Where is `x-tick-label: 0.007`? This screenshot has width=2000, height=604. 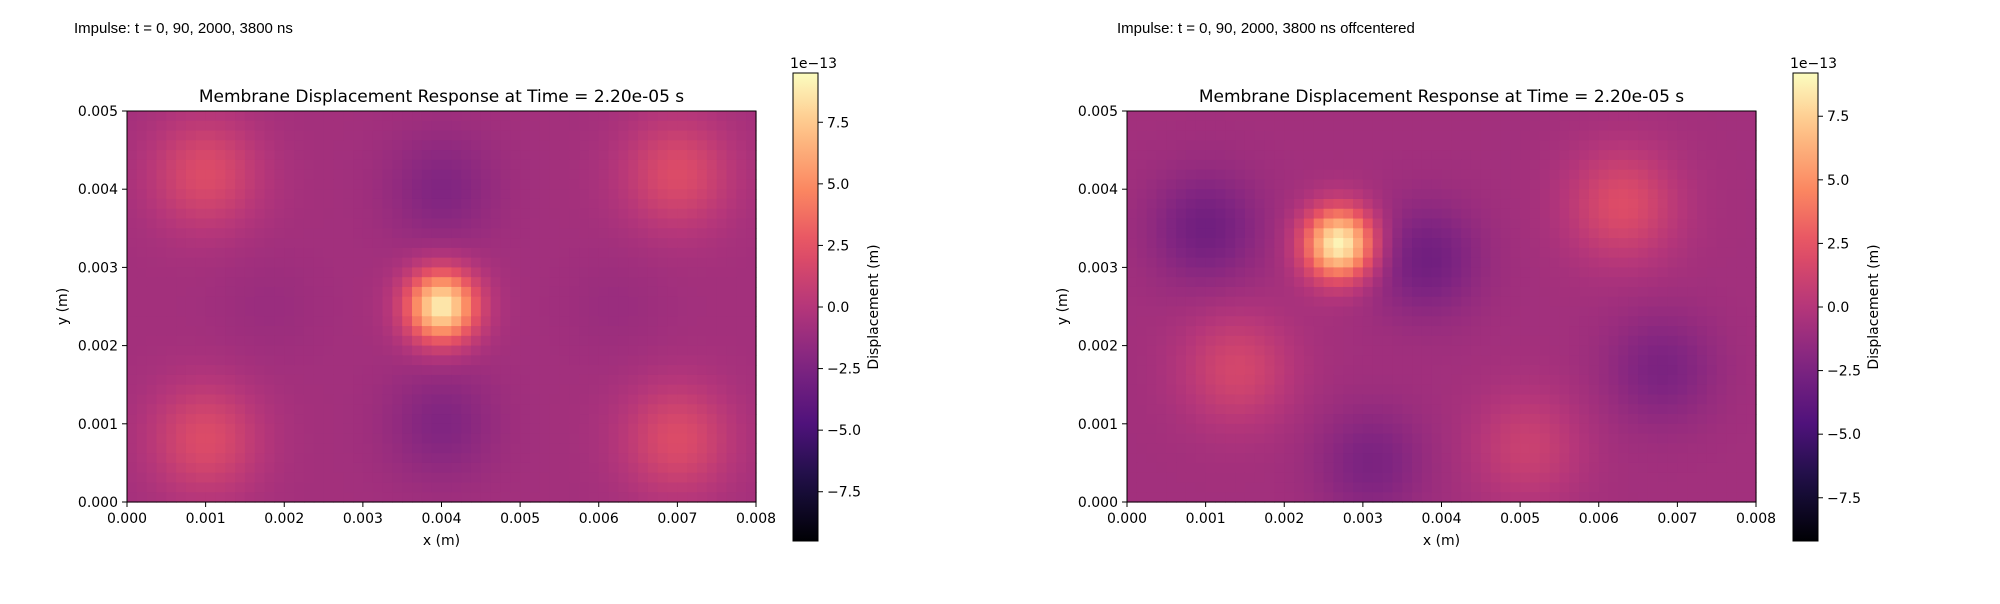
x-tick-label: 0.007 is located at coordinates (677, 519).